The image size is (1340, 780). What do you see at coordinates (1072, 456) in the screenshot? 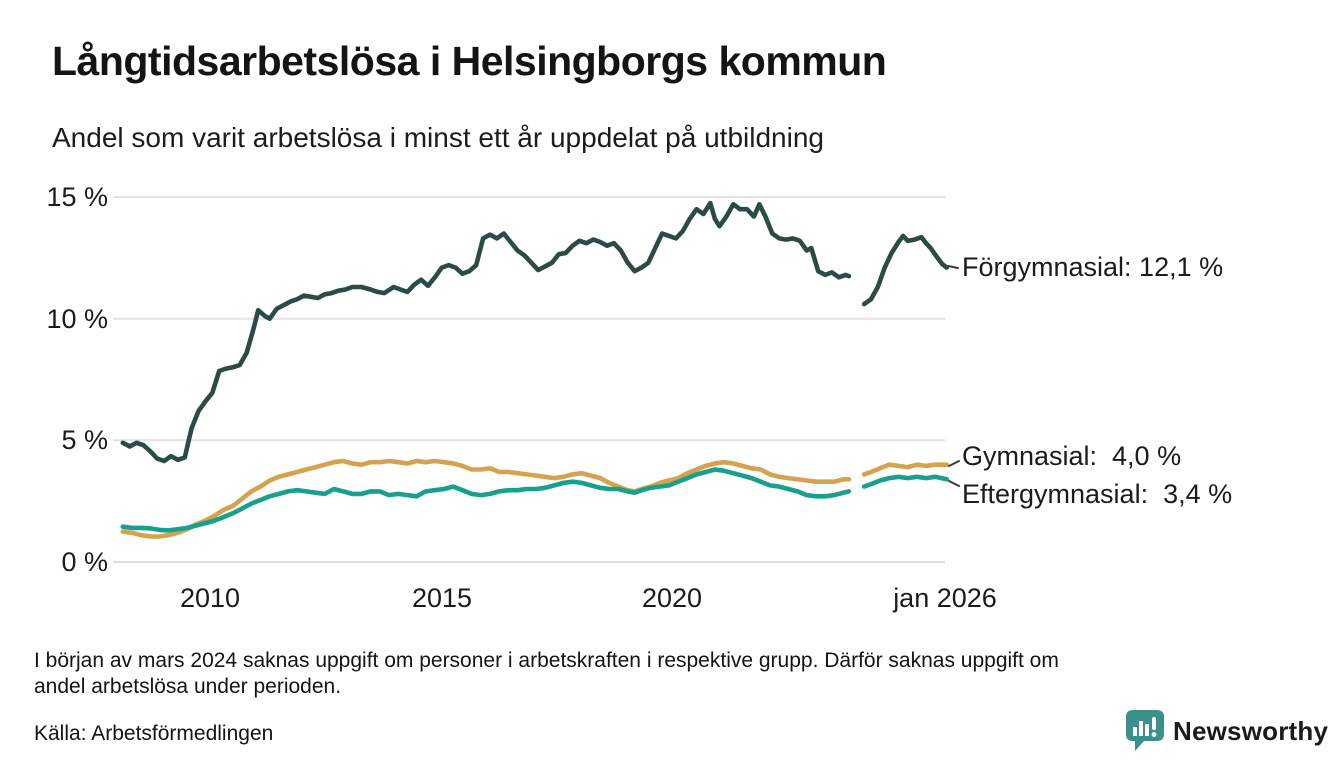
I see `series-label-gymnasial: Gymnasial: 4,0 %` at bounding box center [1072, 456].